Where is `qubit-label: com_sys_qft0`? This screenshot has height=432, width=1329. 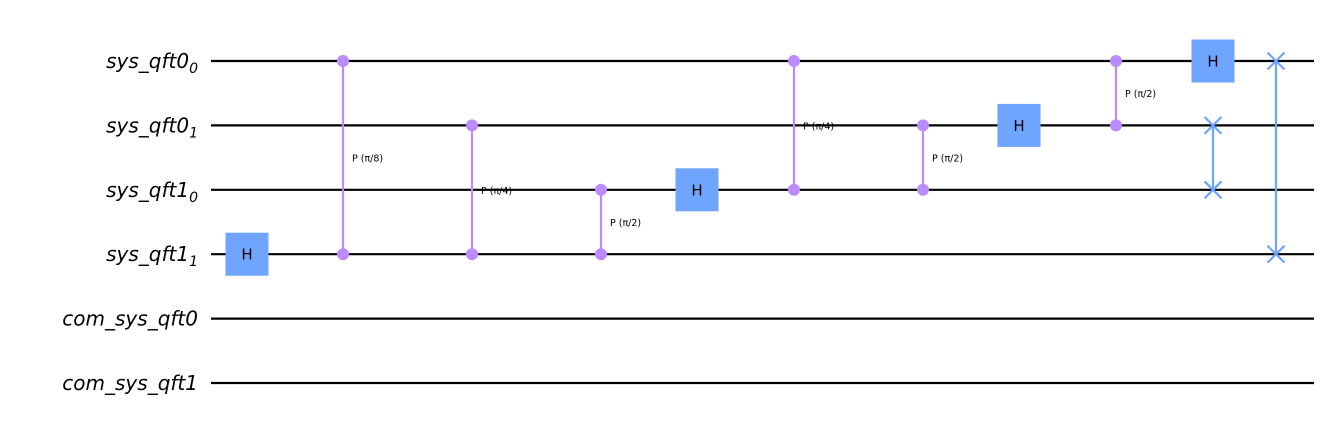
qubit-label: com_sys_qft0 is located at coordinates (130, 319).